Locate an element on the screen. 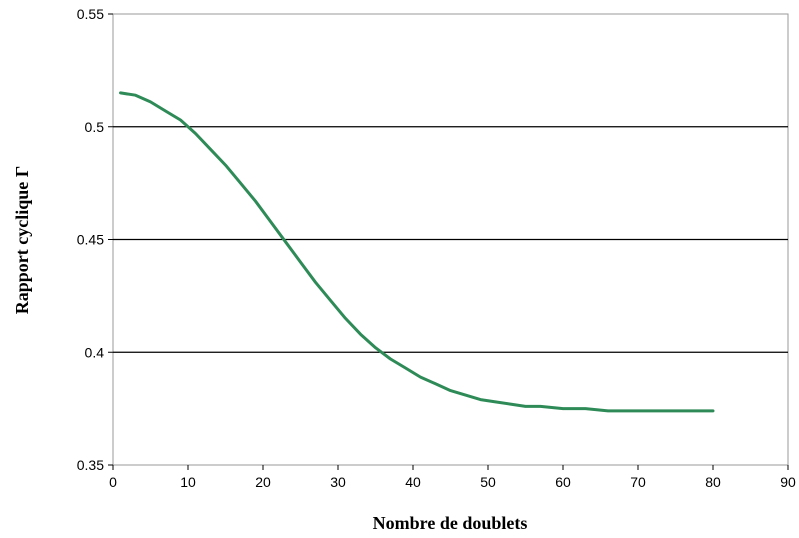  y-tick-label: 0.5 is located at coordinates (95, 127).